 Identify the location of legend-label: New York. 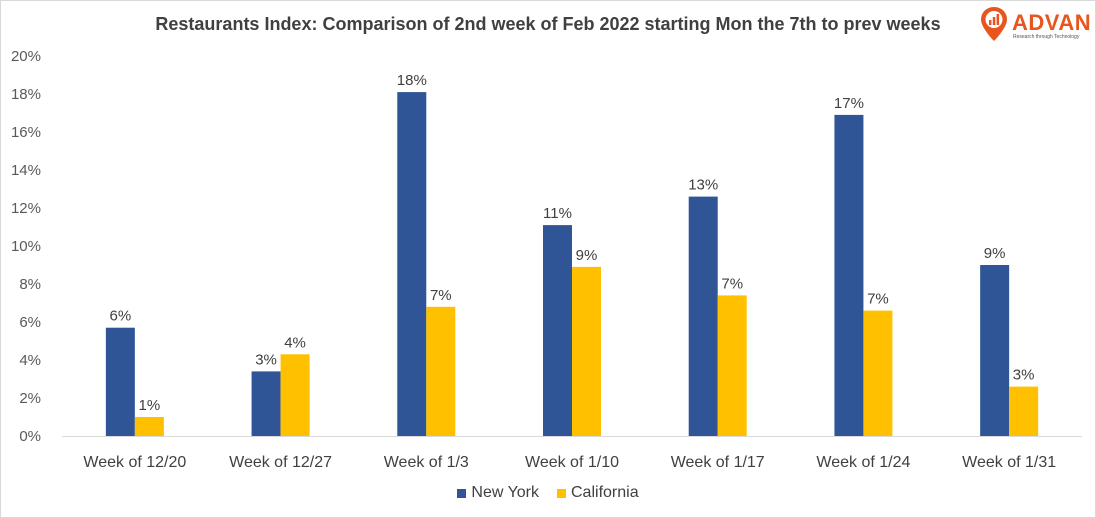
(505, 492).